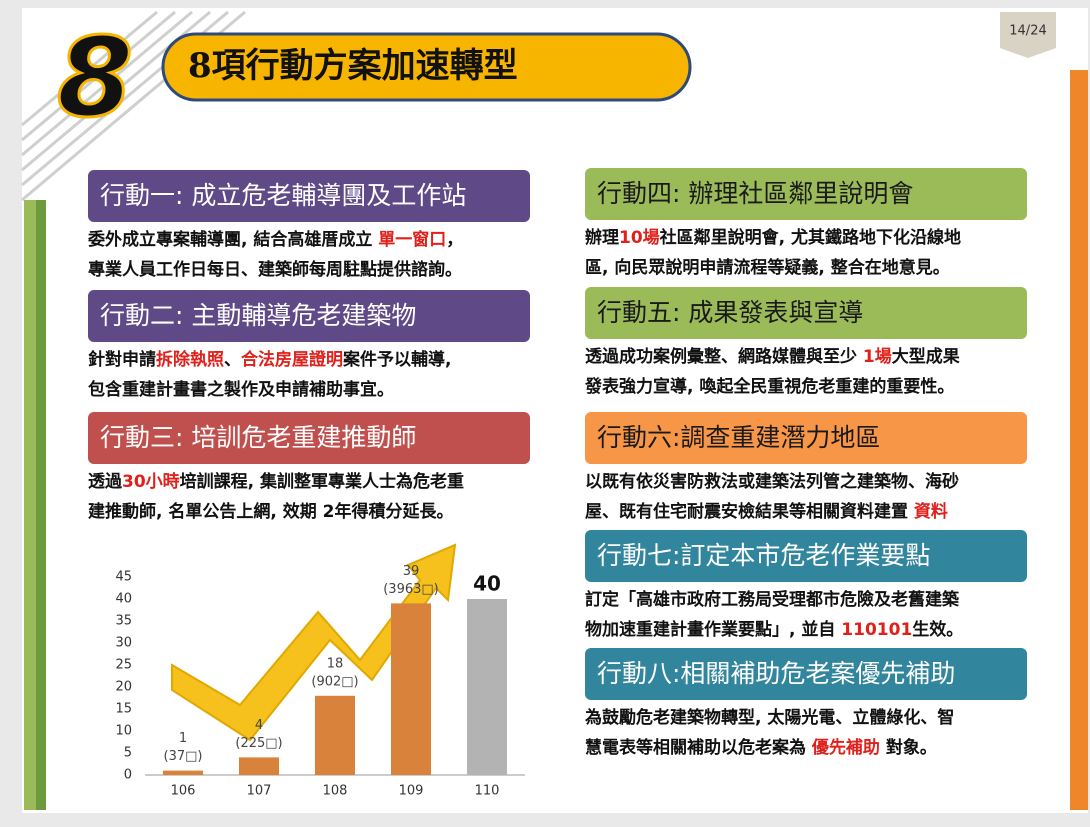 This screenshot has height=827, width=1090. I want to click on value-note: (902□), so click(334, 681).